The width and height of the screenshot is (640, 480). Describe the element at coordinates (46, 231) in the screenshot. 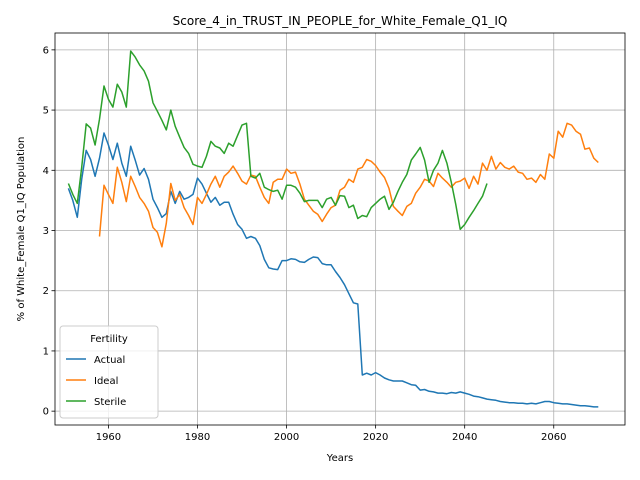

I see `y-tick-label: 3` at that location.